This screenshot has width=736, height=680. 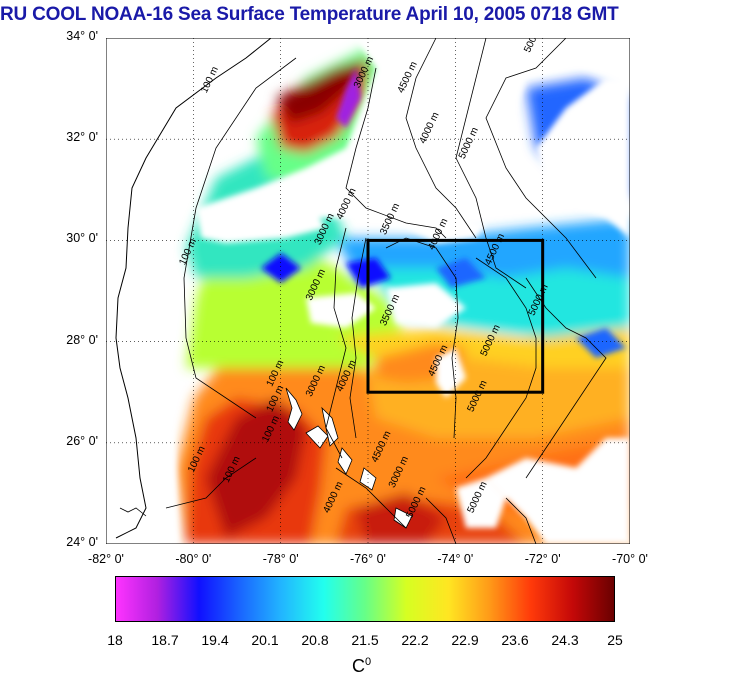 What do you see at coordinates (82, 36) in the screenshot?
I see `latitude-label: 34° 0'` at bounding box center [82, 36].